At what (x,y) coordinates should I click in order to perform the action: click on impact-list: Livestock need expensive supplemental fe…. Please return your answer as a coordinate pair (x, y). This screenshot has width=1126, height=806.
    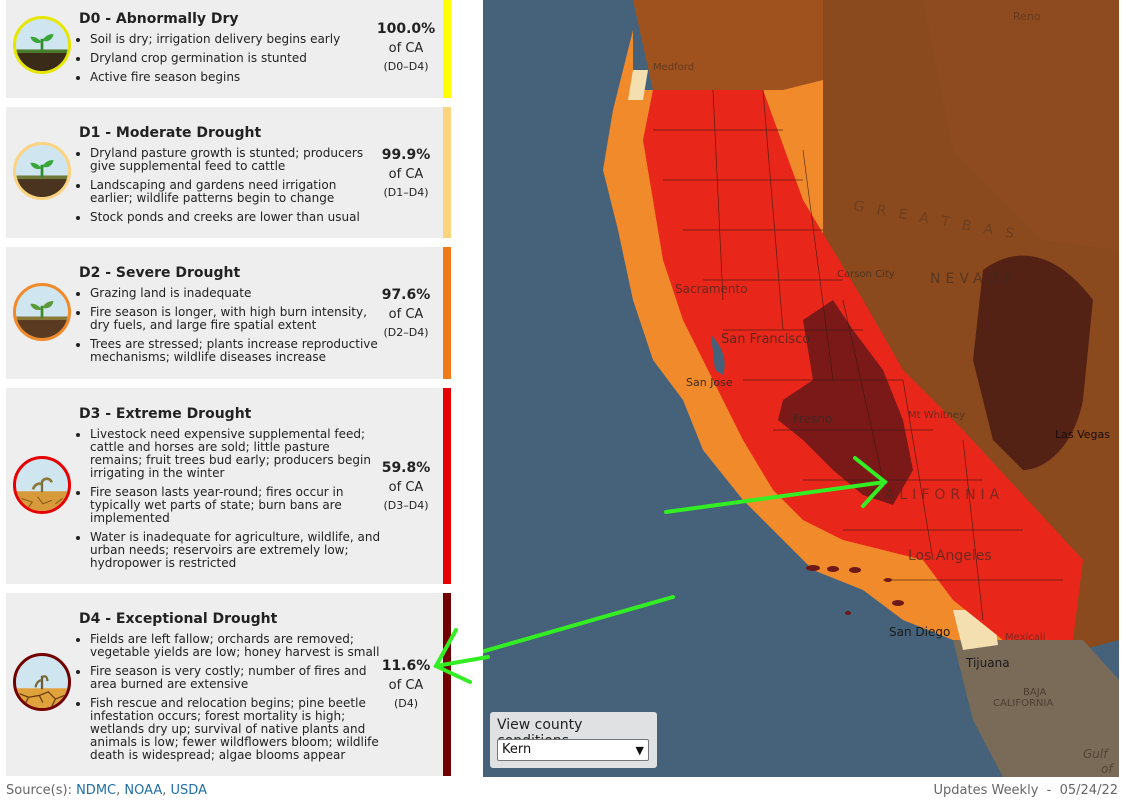
    Looking at the image, I should click on (229, 502).